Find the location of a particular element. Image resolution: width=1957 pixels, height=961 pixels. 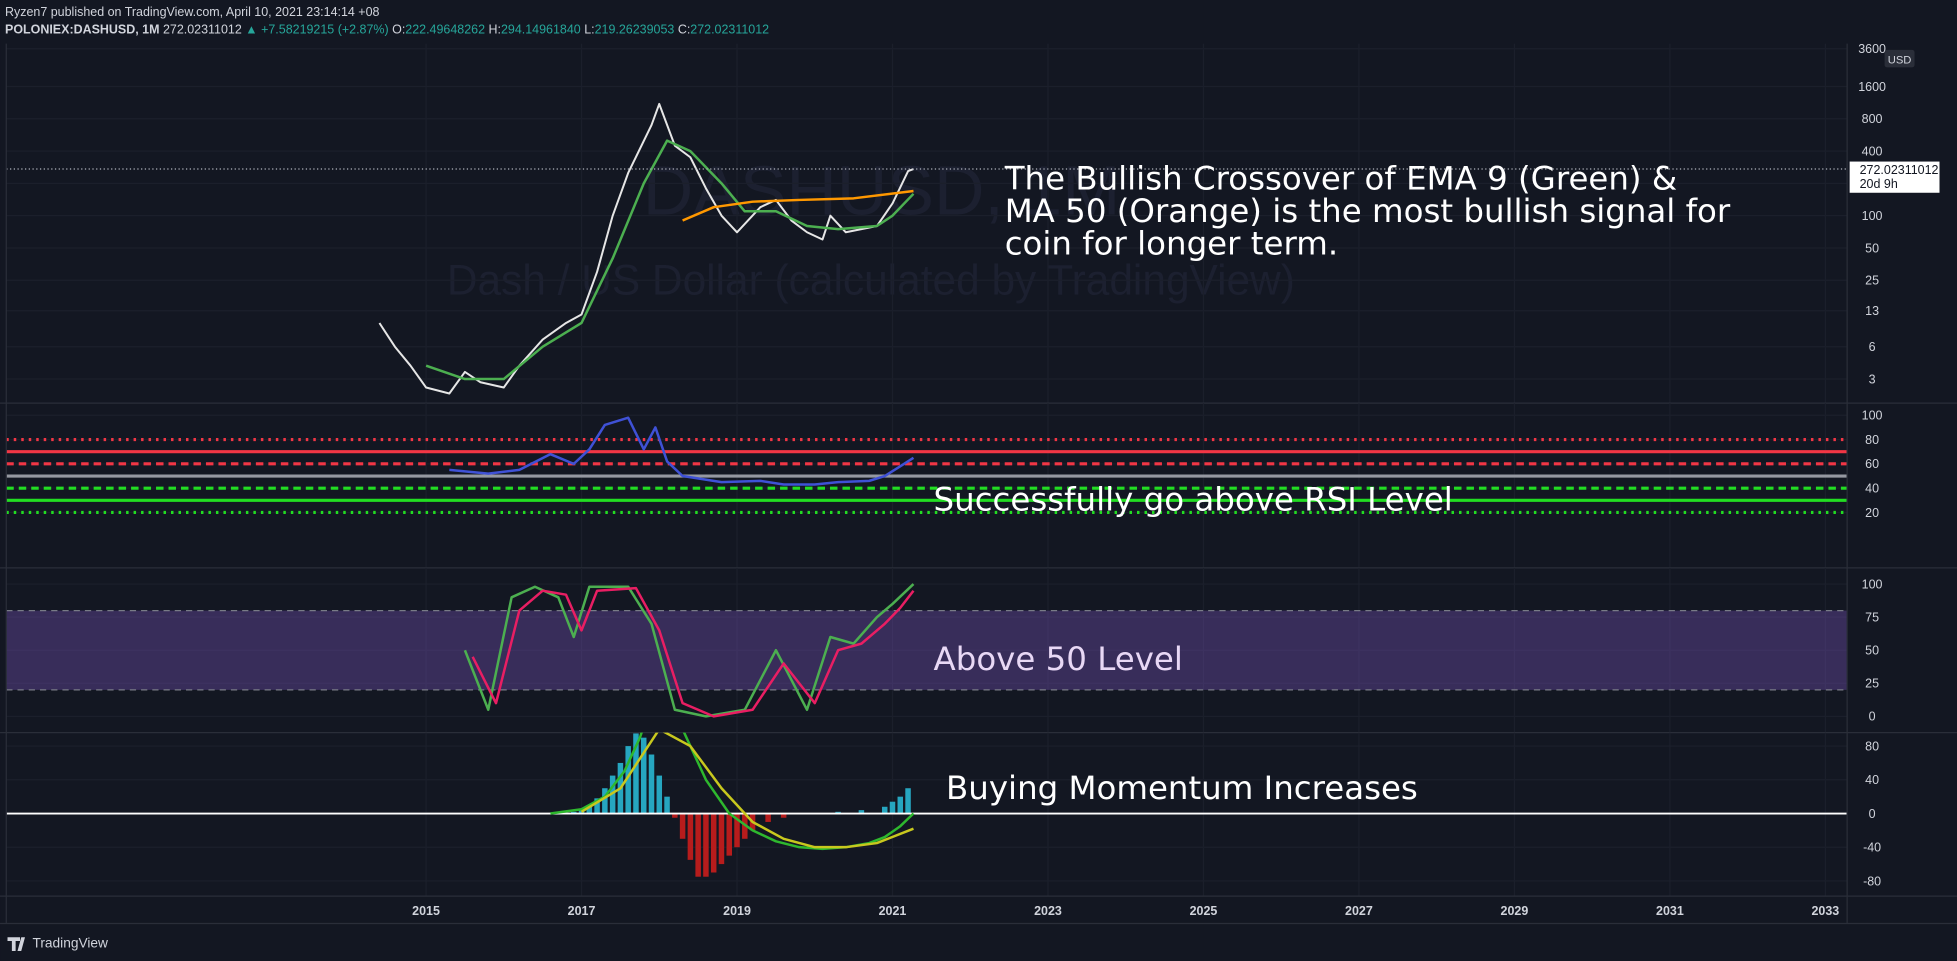

last-price-label: 272.02311012 is located at coordinates (1899, 170).